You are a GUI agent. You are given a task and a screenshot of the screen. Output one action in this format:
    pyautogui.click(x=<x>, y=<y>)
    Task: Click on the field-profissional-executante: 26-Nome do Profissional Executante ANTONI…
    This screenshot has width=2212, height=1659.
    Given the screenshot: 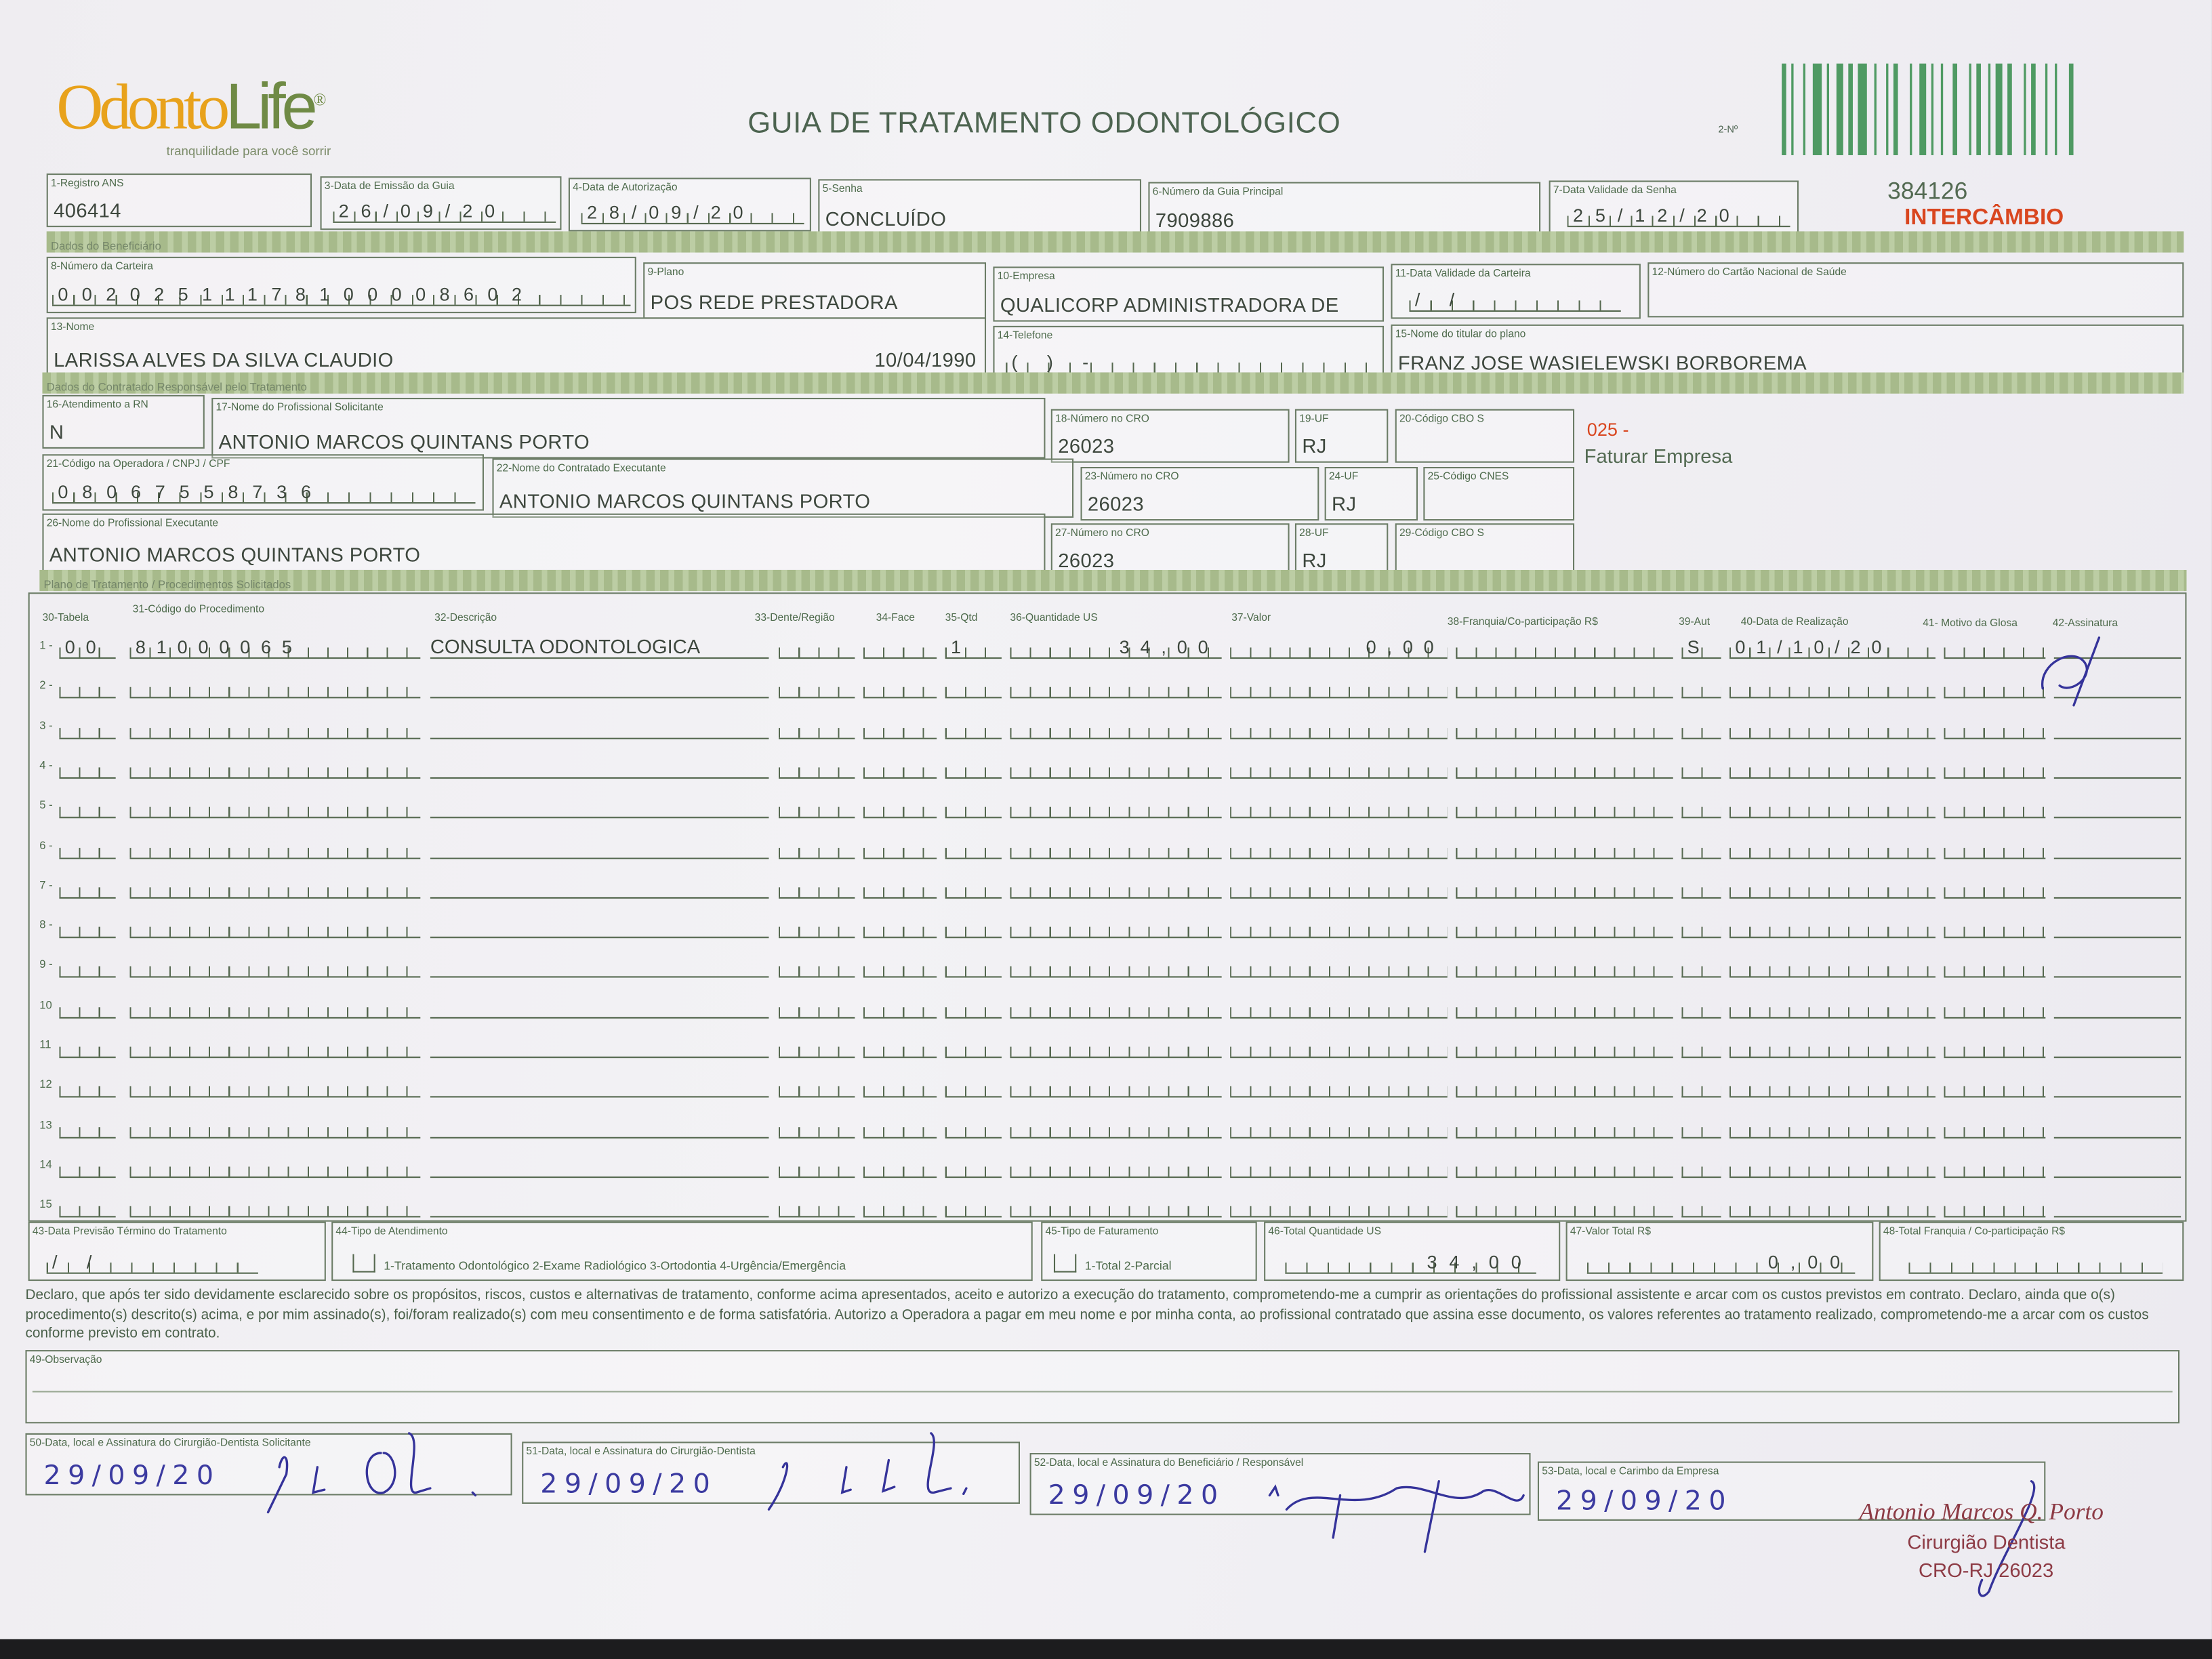 What is the action you would take?
    pyautogui.click(x=544, y=542)
    